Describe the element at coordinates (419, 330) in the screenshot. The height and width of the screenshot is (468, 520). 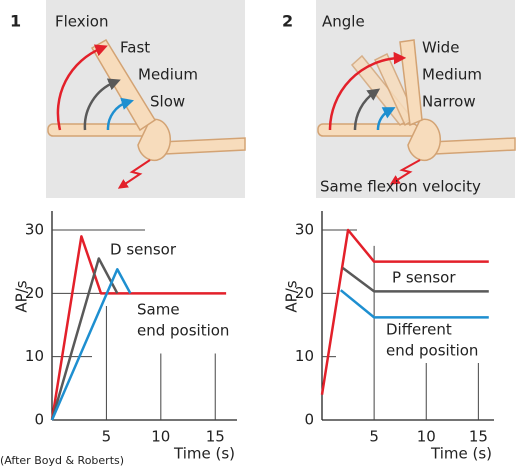
I see `annotation: Different` at that location.